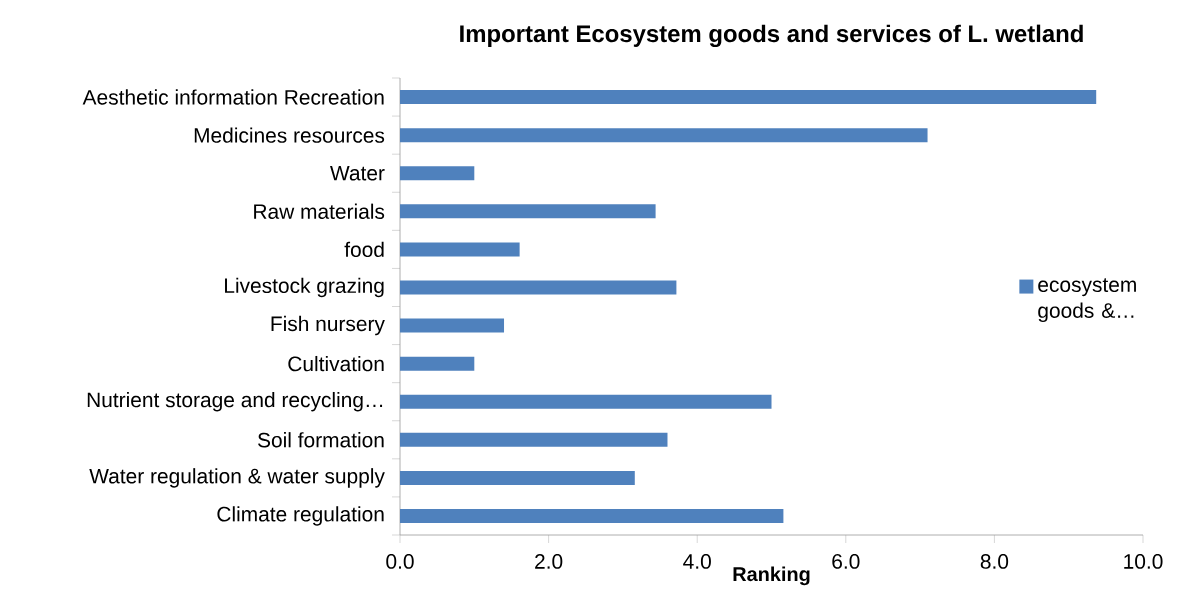 The image size is (1200, 599). Describe the element at coordinates (320, 440) in the screenshot. I see `y-tick-label: Soil formation` at that location.